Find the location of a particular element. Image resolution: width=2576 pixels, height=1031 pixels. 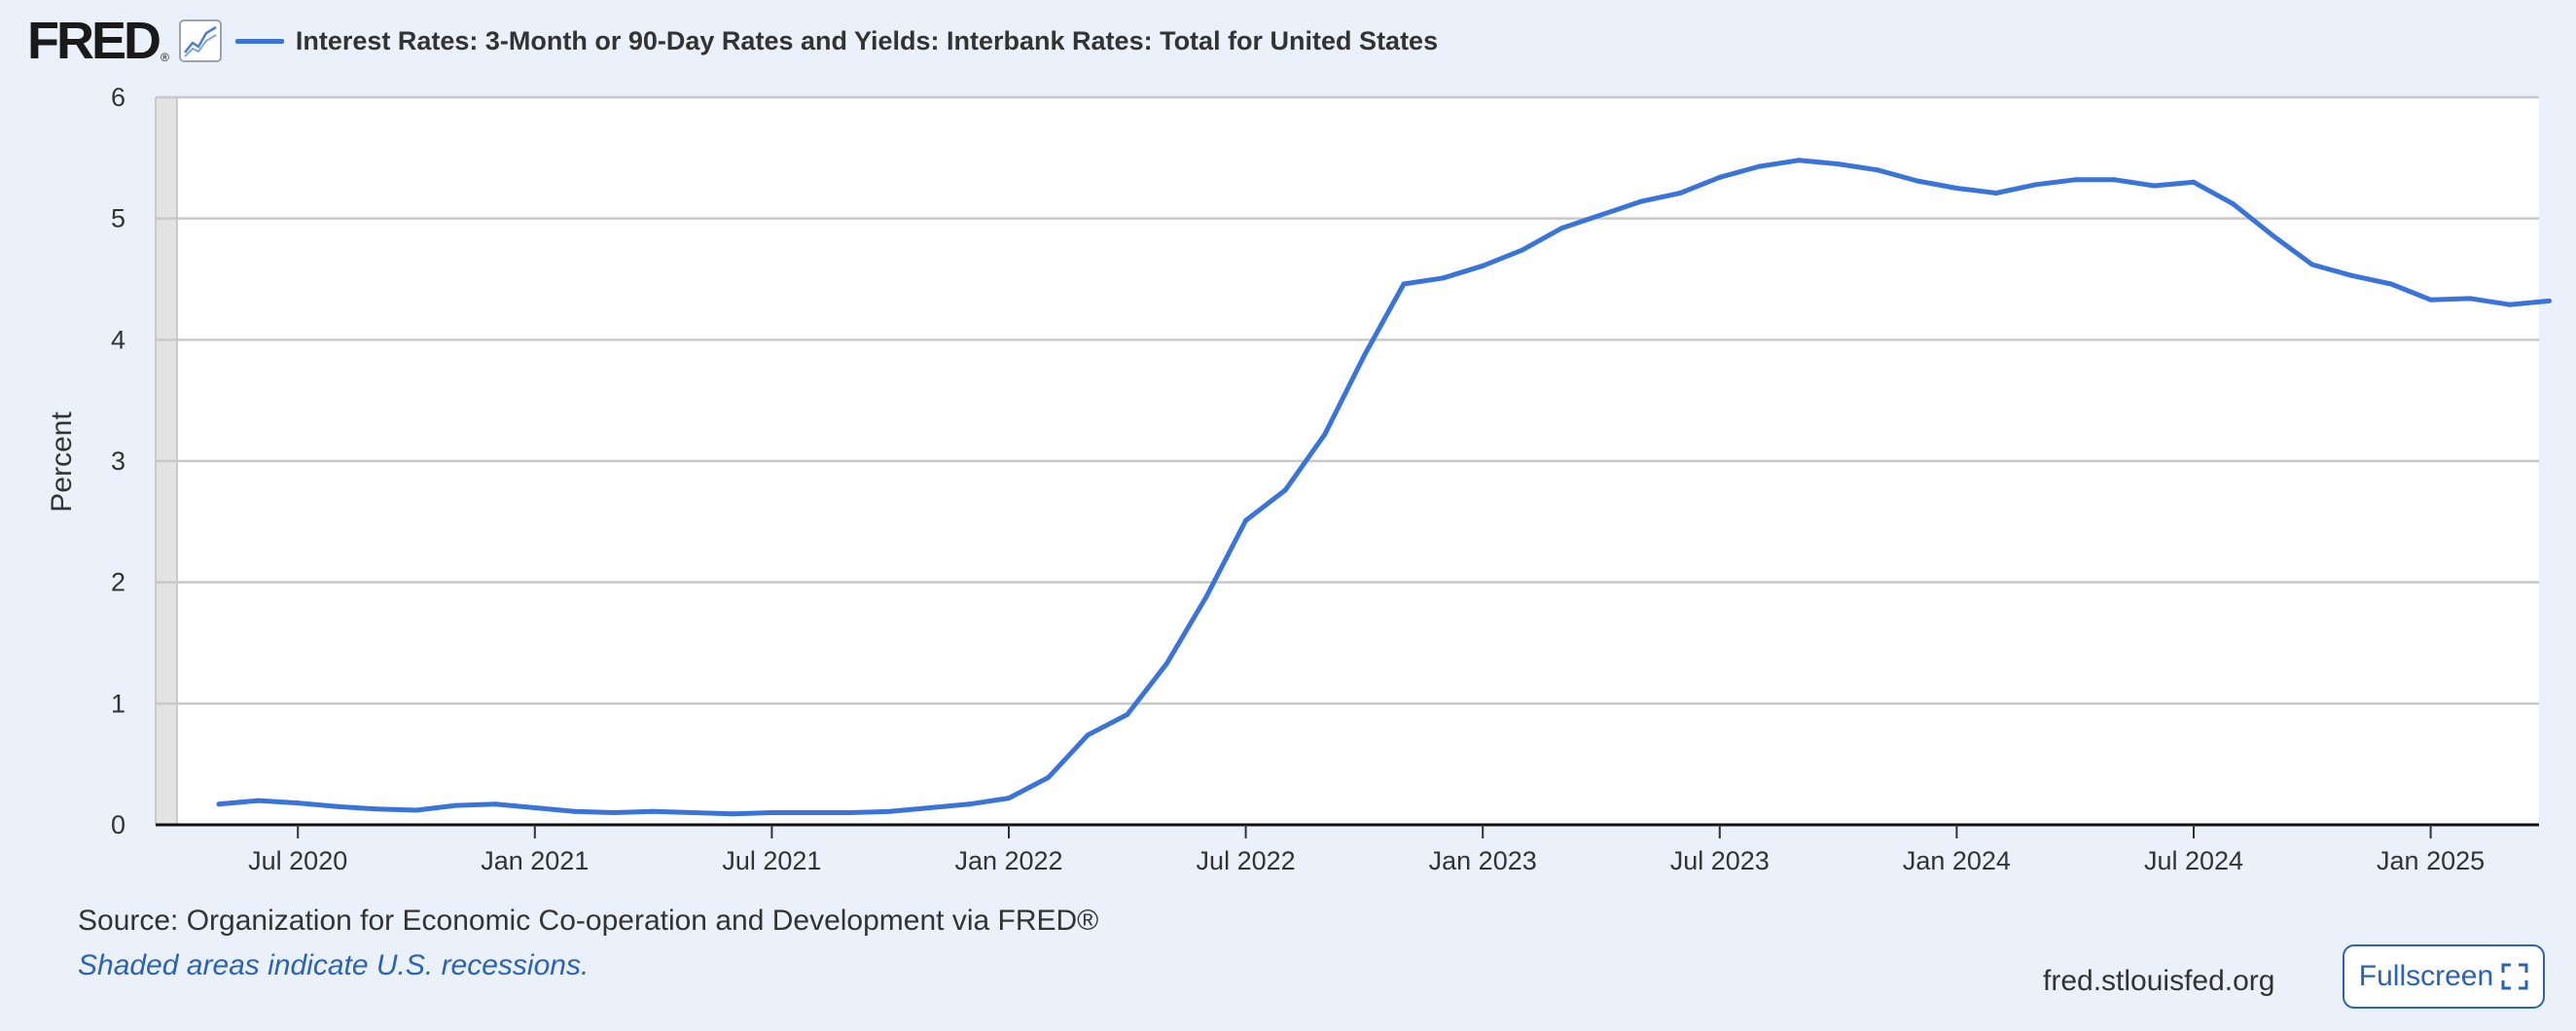

x-tick-label: Jan 2023 is located at coordinates (1483, 860).